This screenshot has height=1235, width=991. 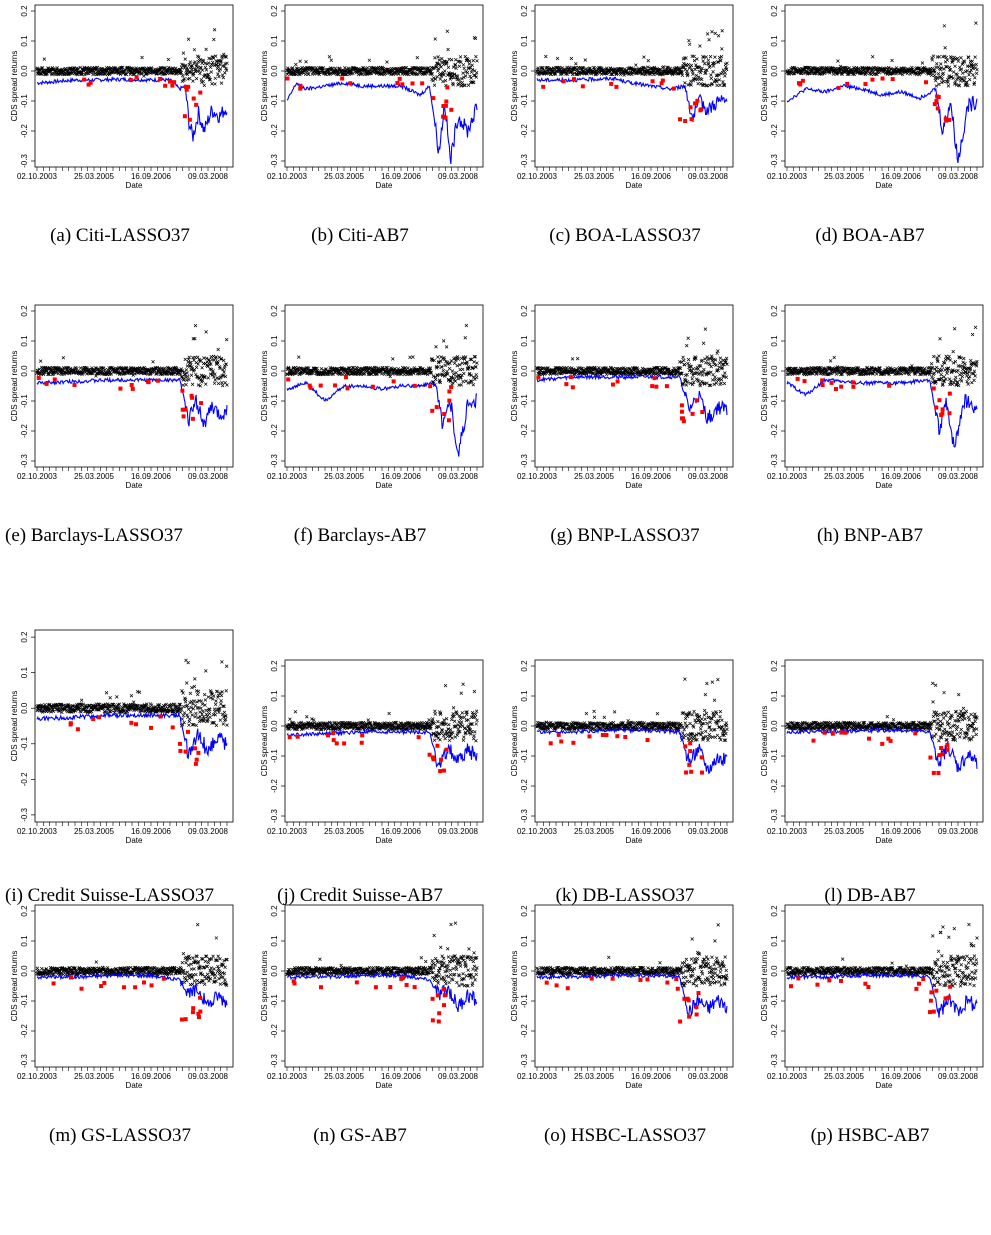 I want to click on y-tick-label: 0.1, so click(x=524, y=41).